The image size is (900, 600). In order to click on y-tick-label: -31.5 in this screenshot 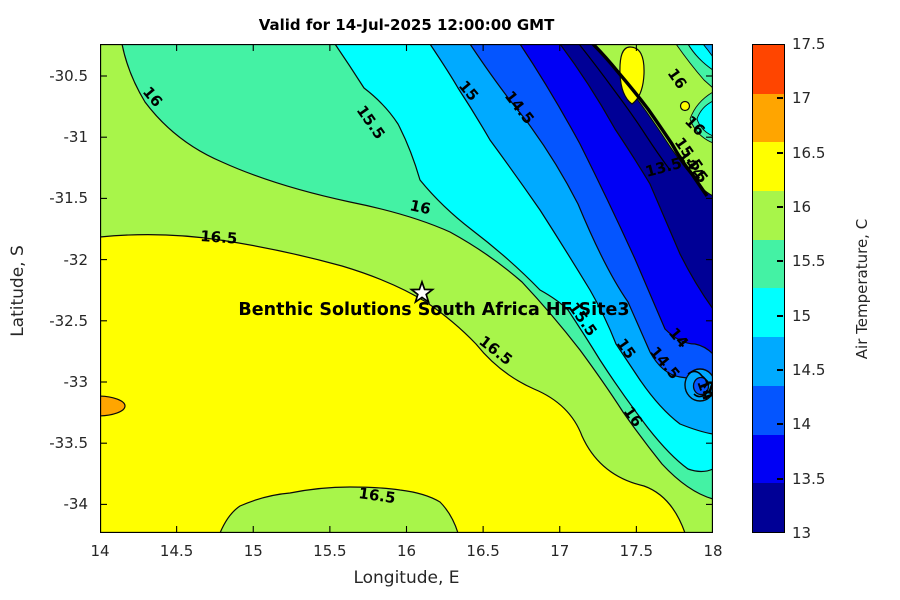, I will do `click(68, 198)`.